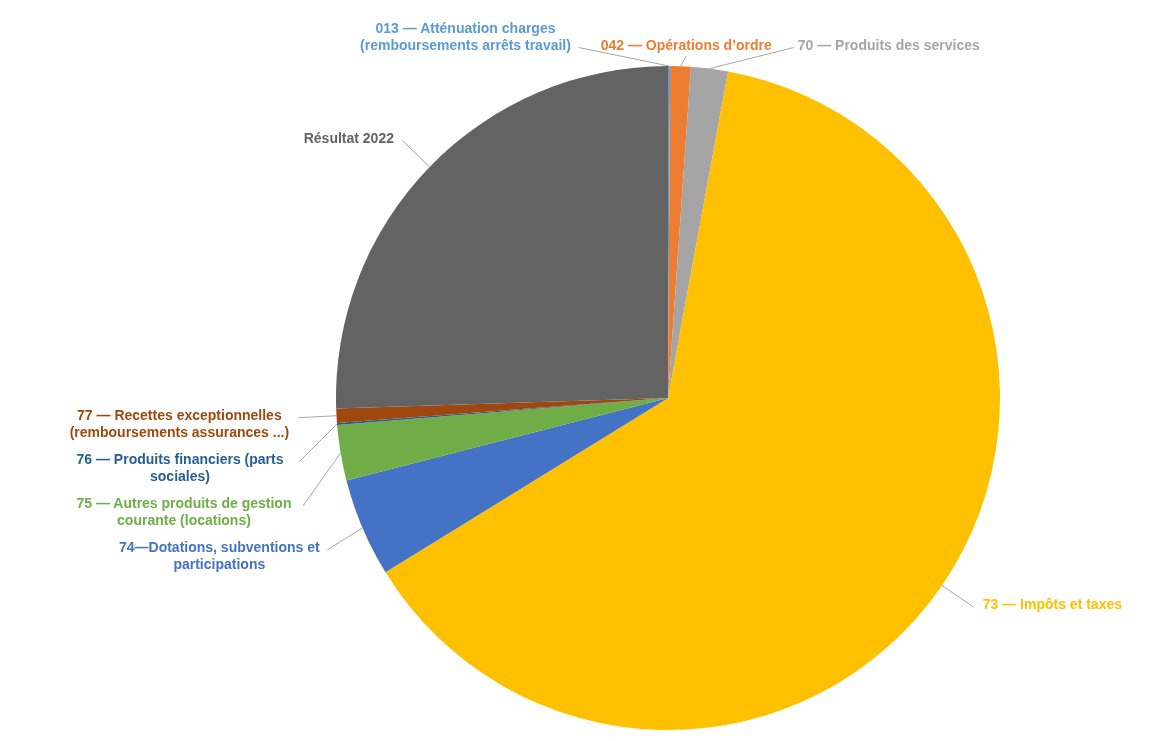 This screenshot has width=1172, height=741. Describe the element at coordinates (889, 45) in the screenshot. I see `slice-label: 70 — Produits des services` at that location.